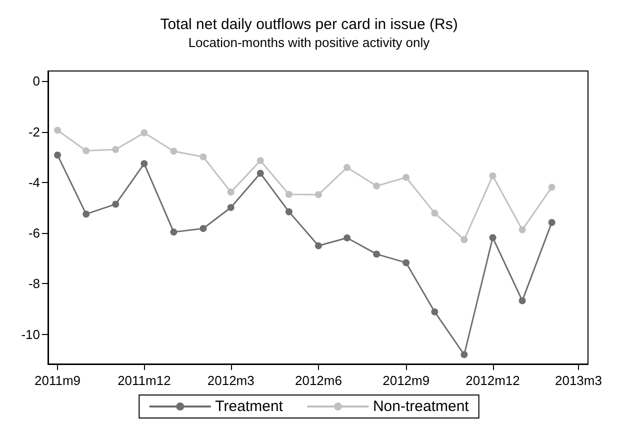 The height and width of the screenshot is (430, 618). Describe the element at coordinates (309, 42) in the screenshot. I see `chart-subtitle: Location-months with positive activity only` at that location.